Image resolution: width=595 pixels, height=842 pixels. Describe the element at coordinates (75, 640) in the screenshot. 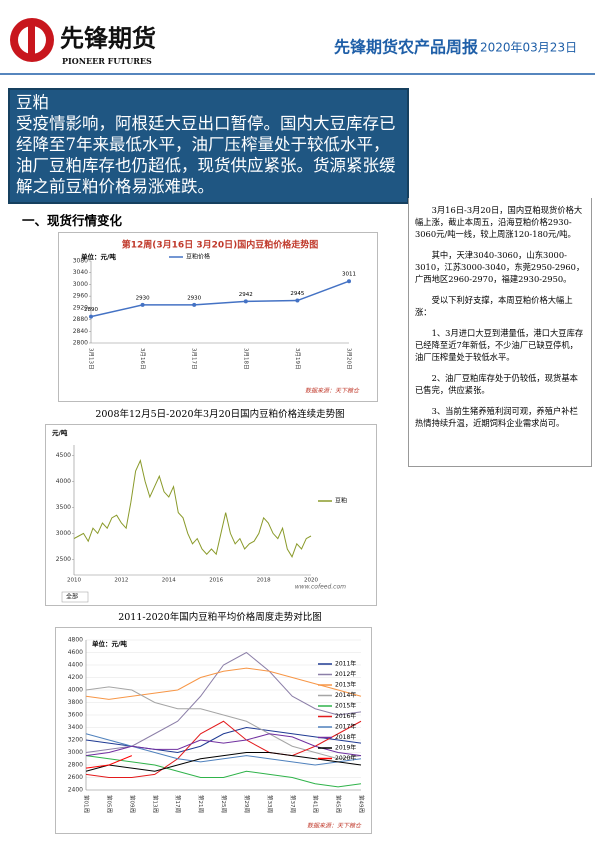

I see `y-tick-label: 4800` at that location.